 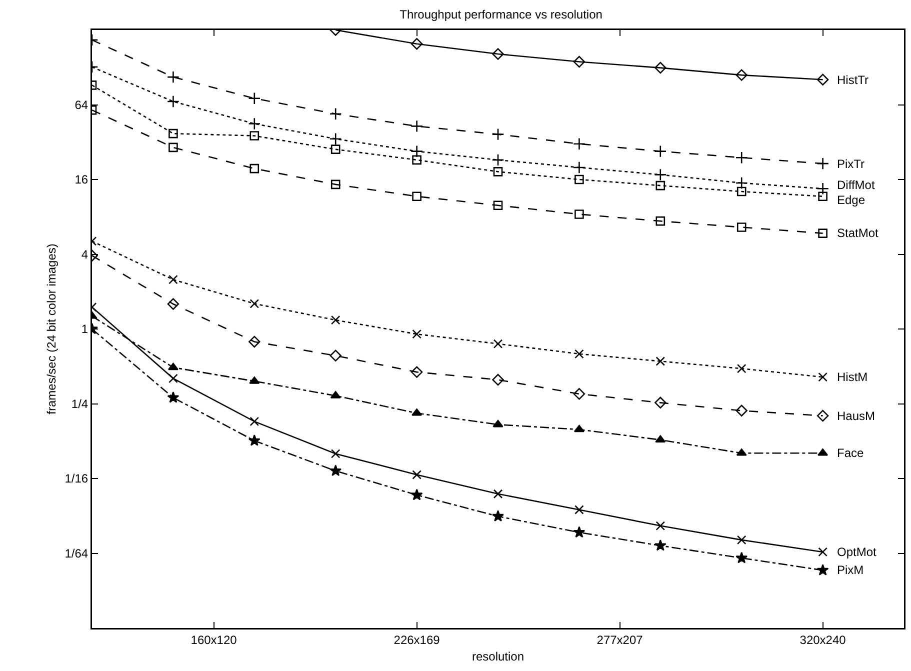 What do you see at coordinates (214, 639) in the screenshot?
I see `x-tick-label: 160x120` at bounding box center [214, 639].